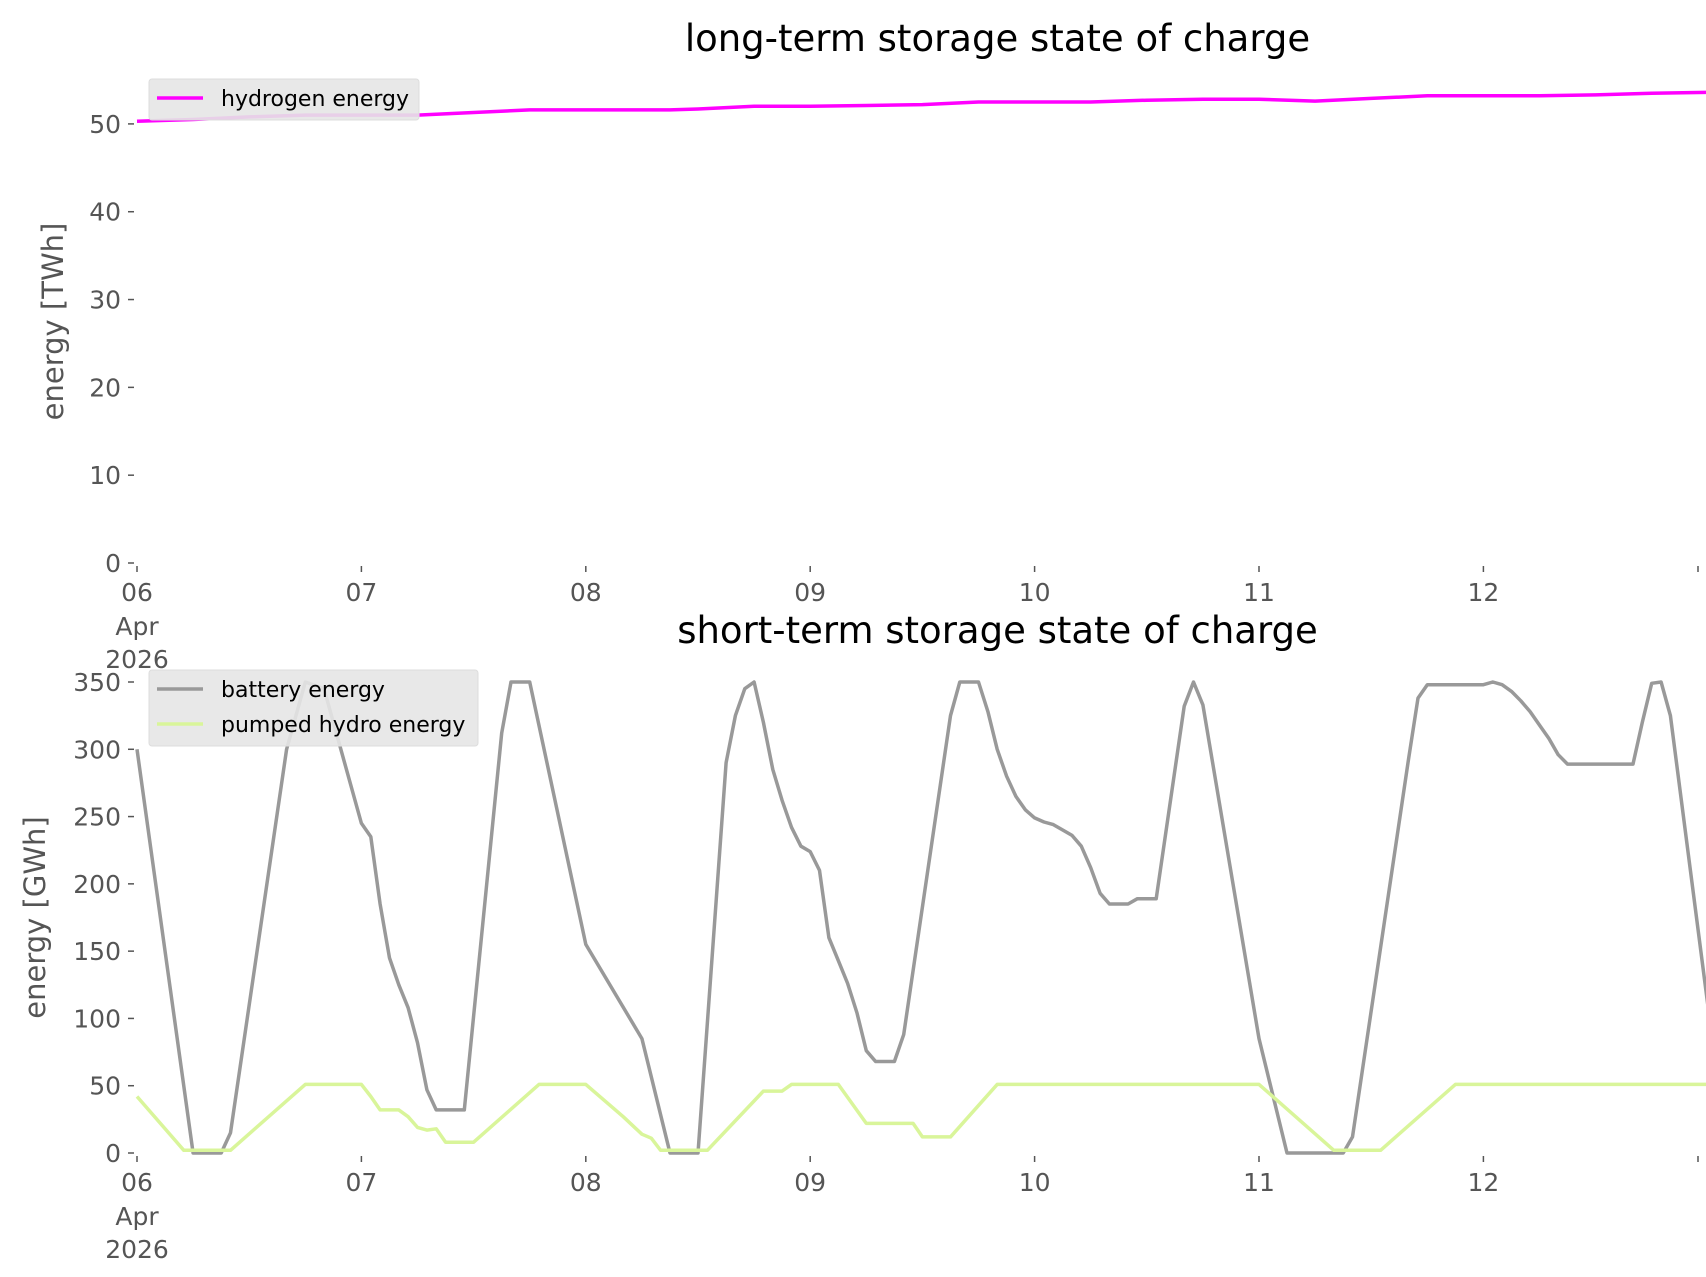 The width and height of the screenshot is (1706, 1277). Describe the element at coordinates (97, 817) in the screenshot. I see `y-tick-label: 250` at that location.